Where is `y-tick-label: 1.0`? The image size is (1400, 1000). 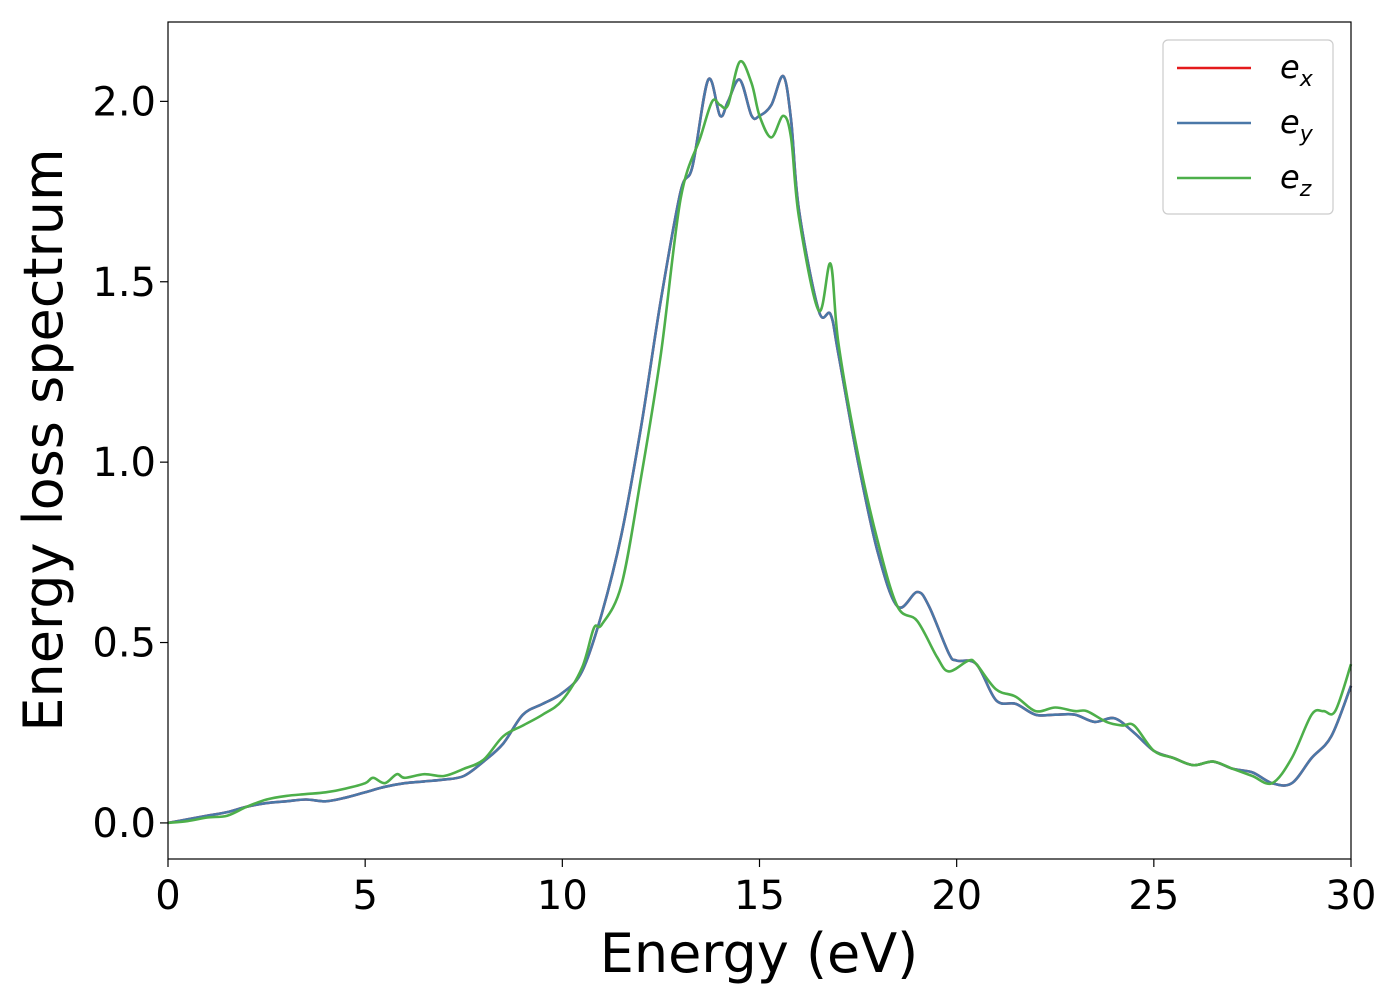
y-tick-label: 1.0 is located at coordinates (124, 463).